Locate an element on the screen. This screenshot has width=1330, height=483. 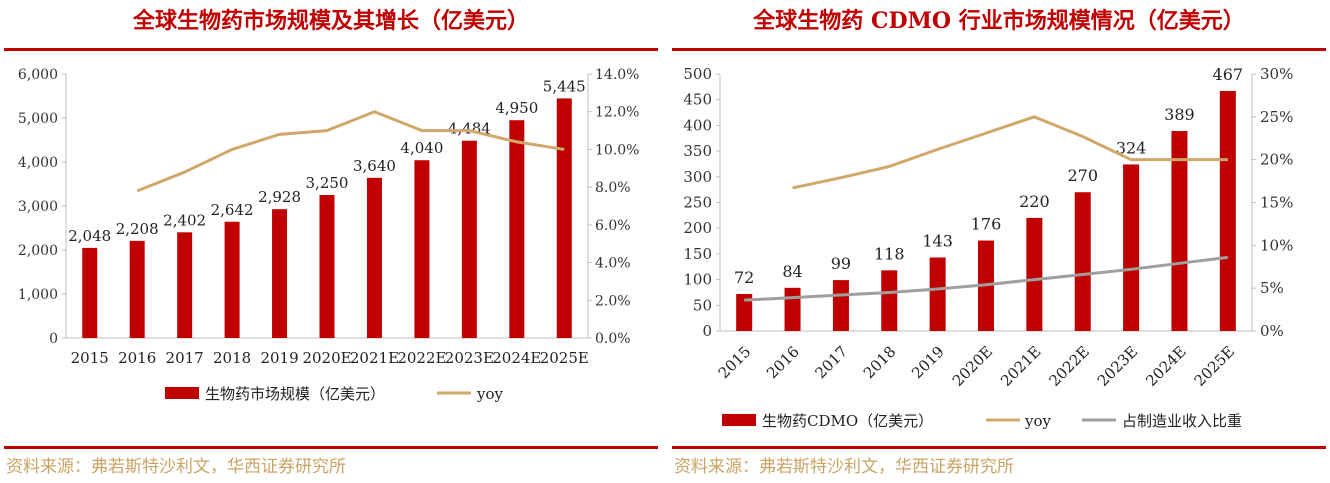
bar-value-label: 467 is located at coordinates (1228, 74).